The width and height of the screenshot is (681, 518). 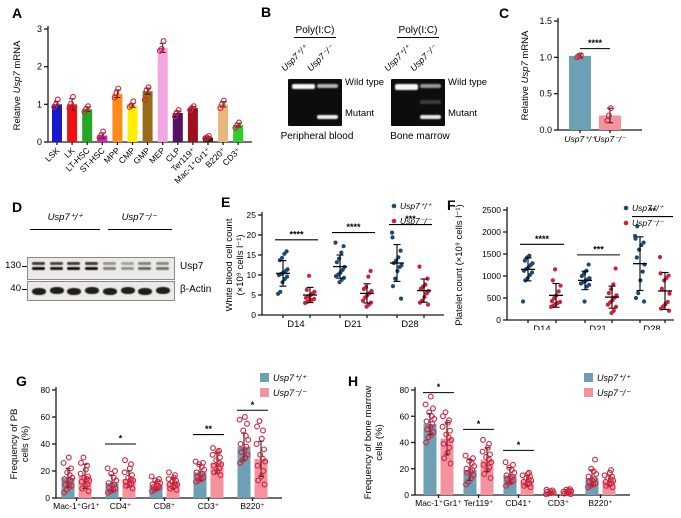 I want to click on svg-text: 2000, so click(x=491, y=232).